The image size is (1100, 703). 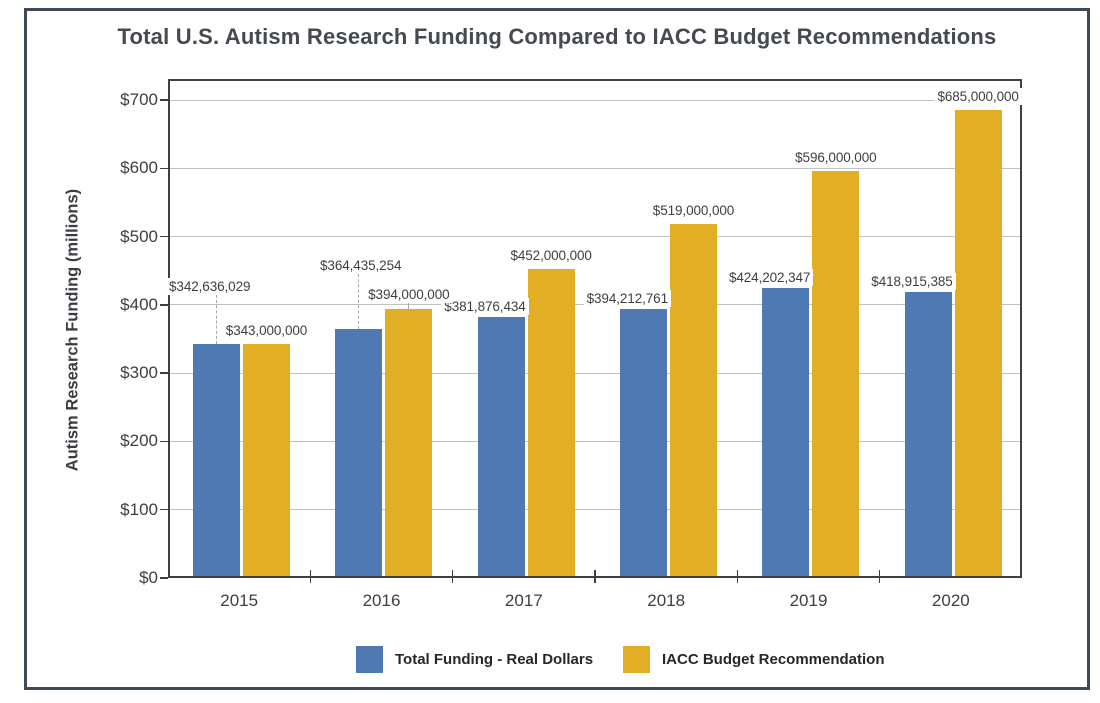 What do you see at coordinates (773, 659) in the screenshot?
I see `legend-label-iacc-recommendation: IACC Budget Recommendation` at bounding box center [773, 659].